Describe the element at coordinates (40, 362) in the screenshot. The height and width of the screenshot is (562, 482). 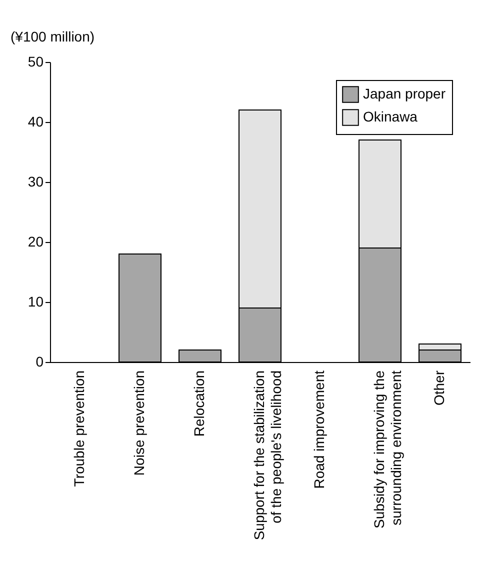
I see `y-tick-label: 0` at that location.